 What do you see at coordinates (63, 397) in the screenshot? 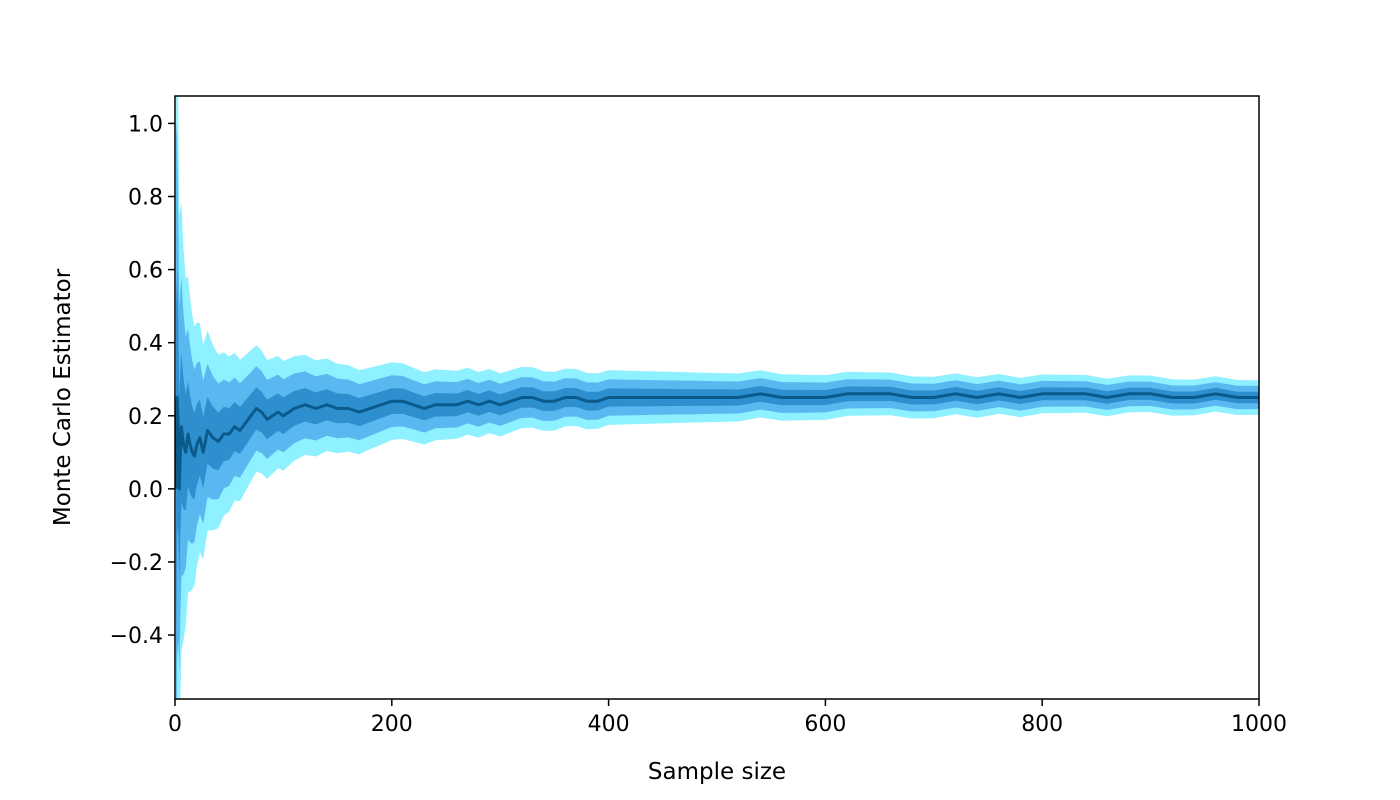
I see `y-axis-label: Monte Carlo Estimator` at bounding box center [63, 397].